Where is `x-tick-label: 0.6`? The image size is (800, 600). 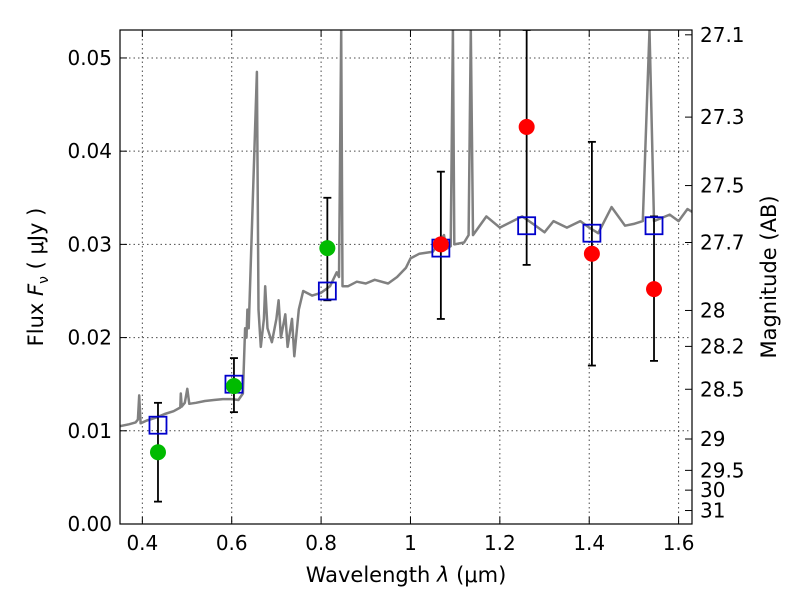 x-tick-label: 0.6 is located at coordinates (232, 543).